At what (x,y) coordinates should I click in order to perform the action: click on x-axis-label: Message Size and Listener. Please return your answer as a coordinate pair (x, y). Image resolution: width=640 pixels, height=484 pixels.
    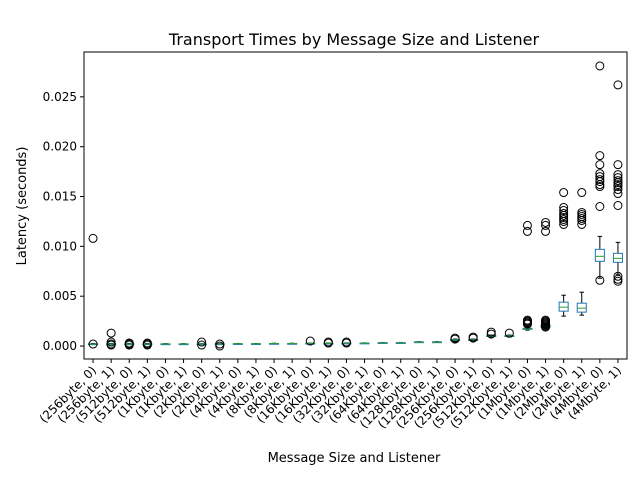
    Looking at the image, I should click on (354, 458).